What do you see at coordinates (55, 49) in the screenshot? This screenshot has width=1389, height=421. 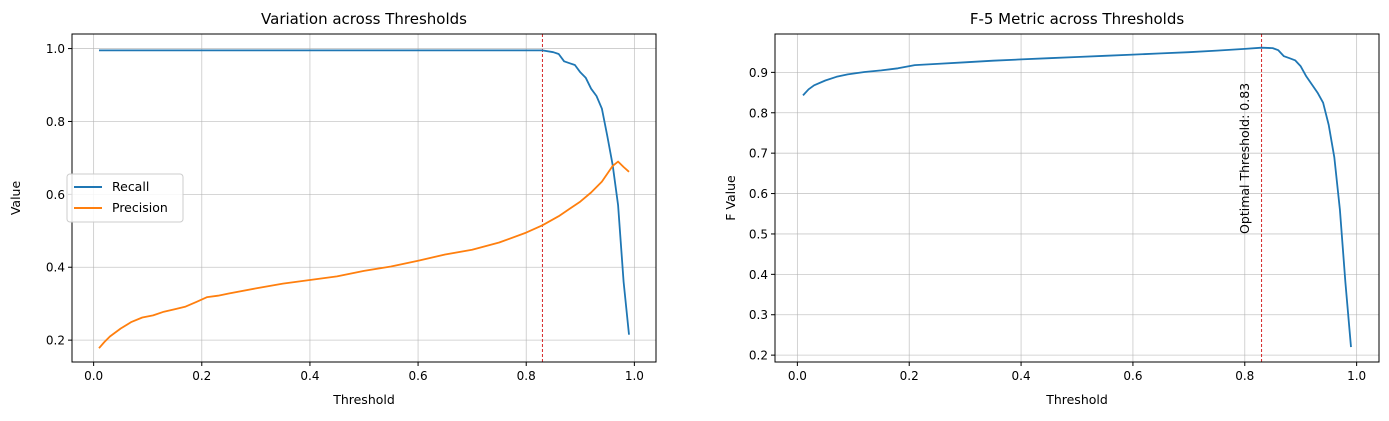 I see `y-tick-label: 1.0` at bounding box center [55, 49].